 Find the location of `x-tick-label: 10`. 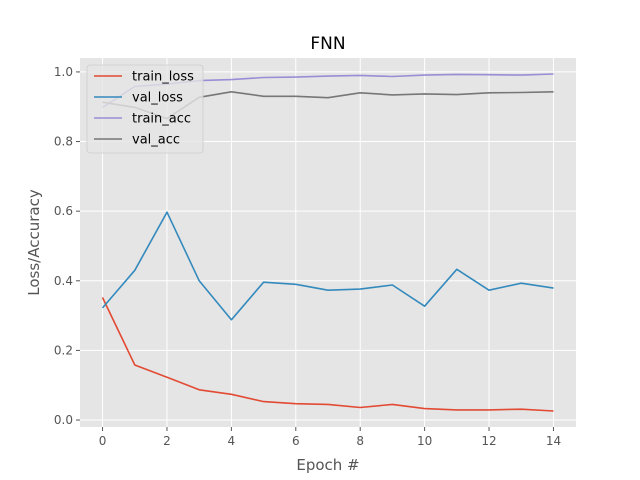

x-tick-label: 10 is located at coordinates (424, 441).